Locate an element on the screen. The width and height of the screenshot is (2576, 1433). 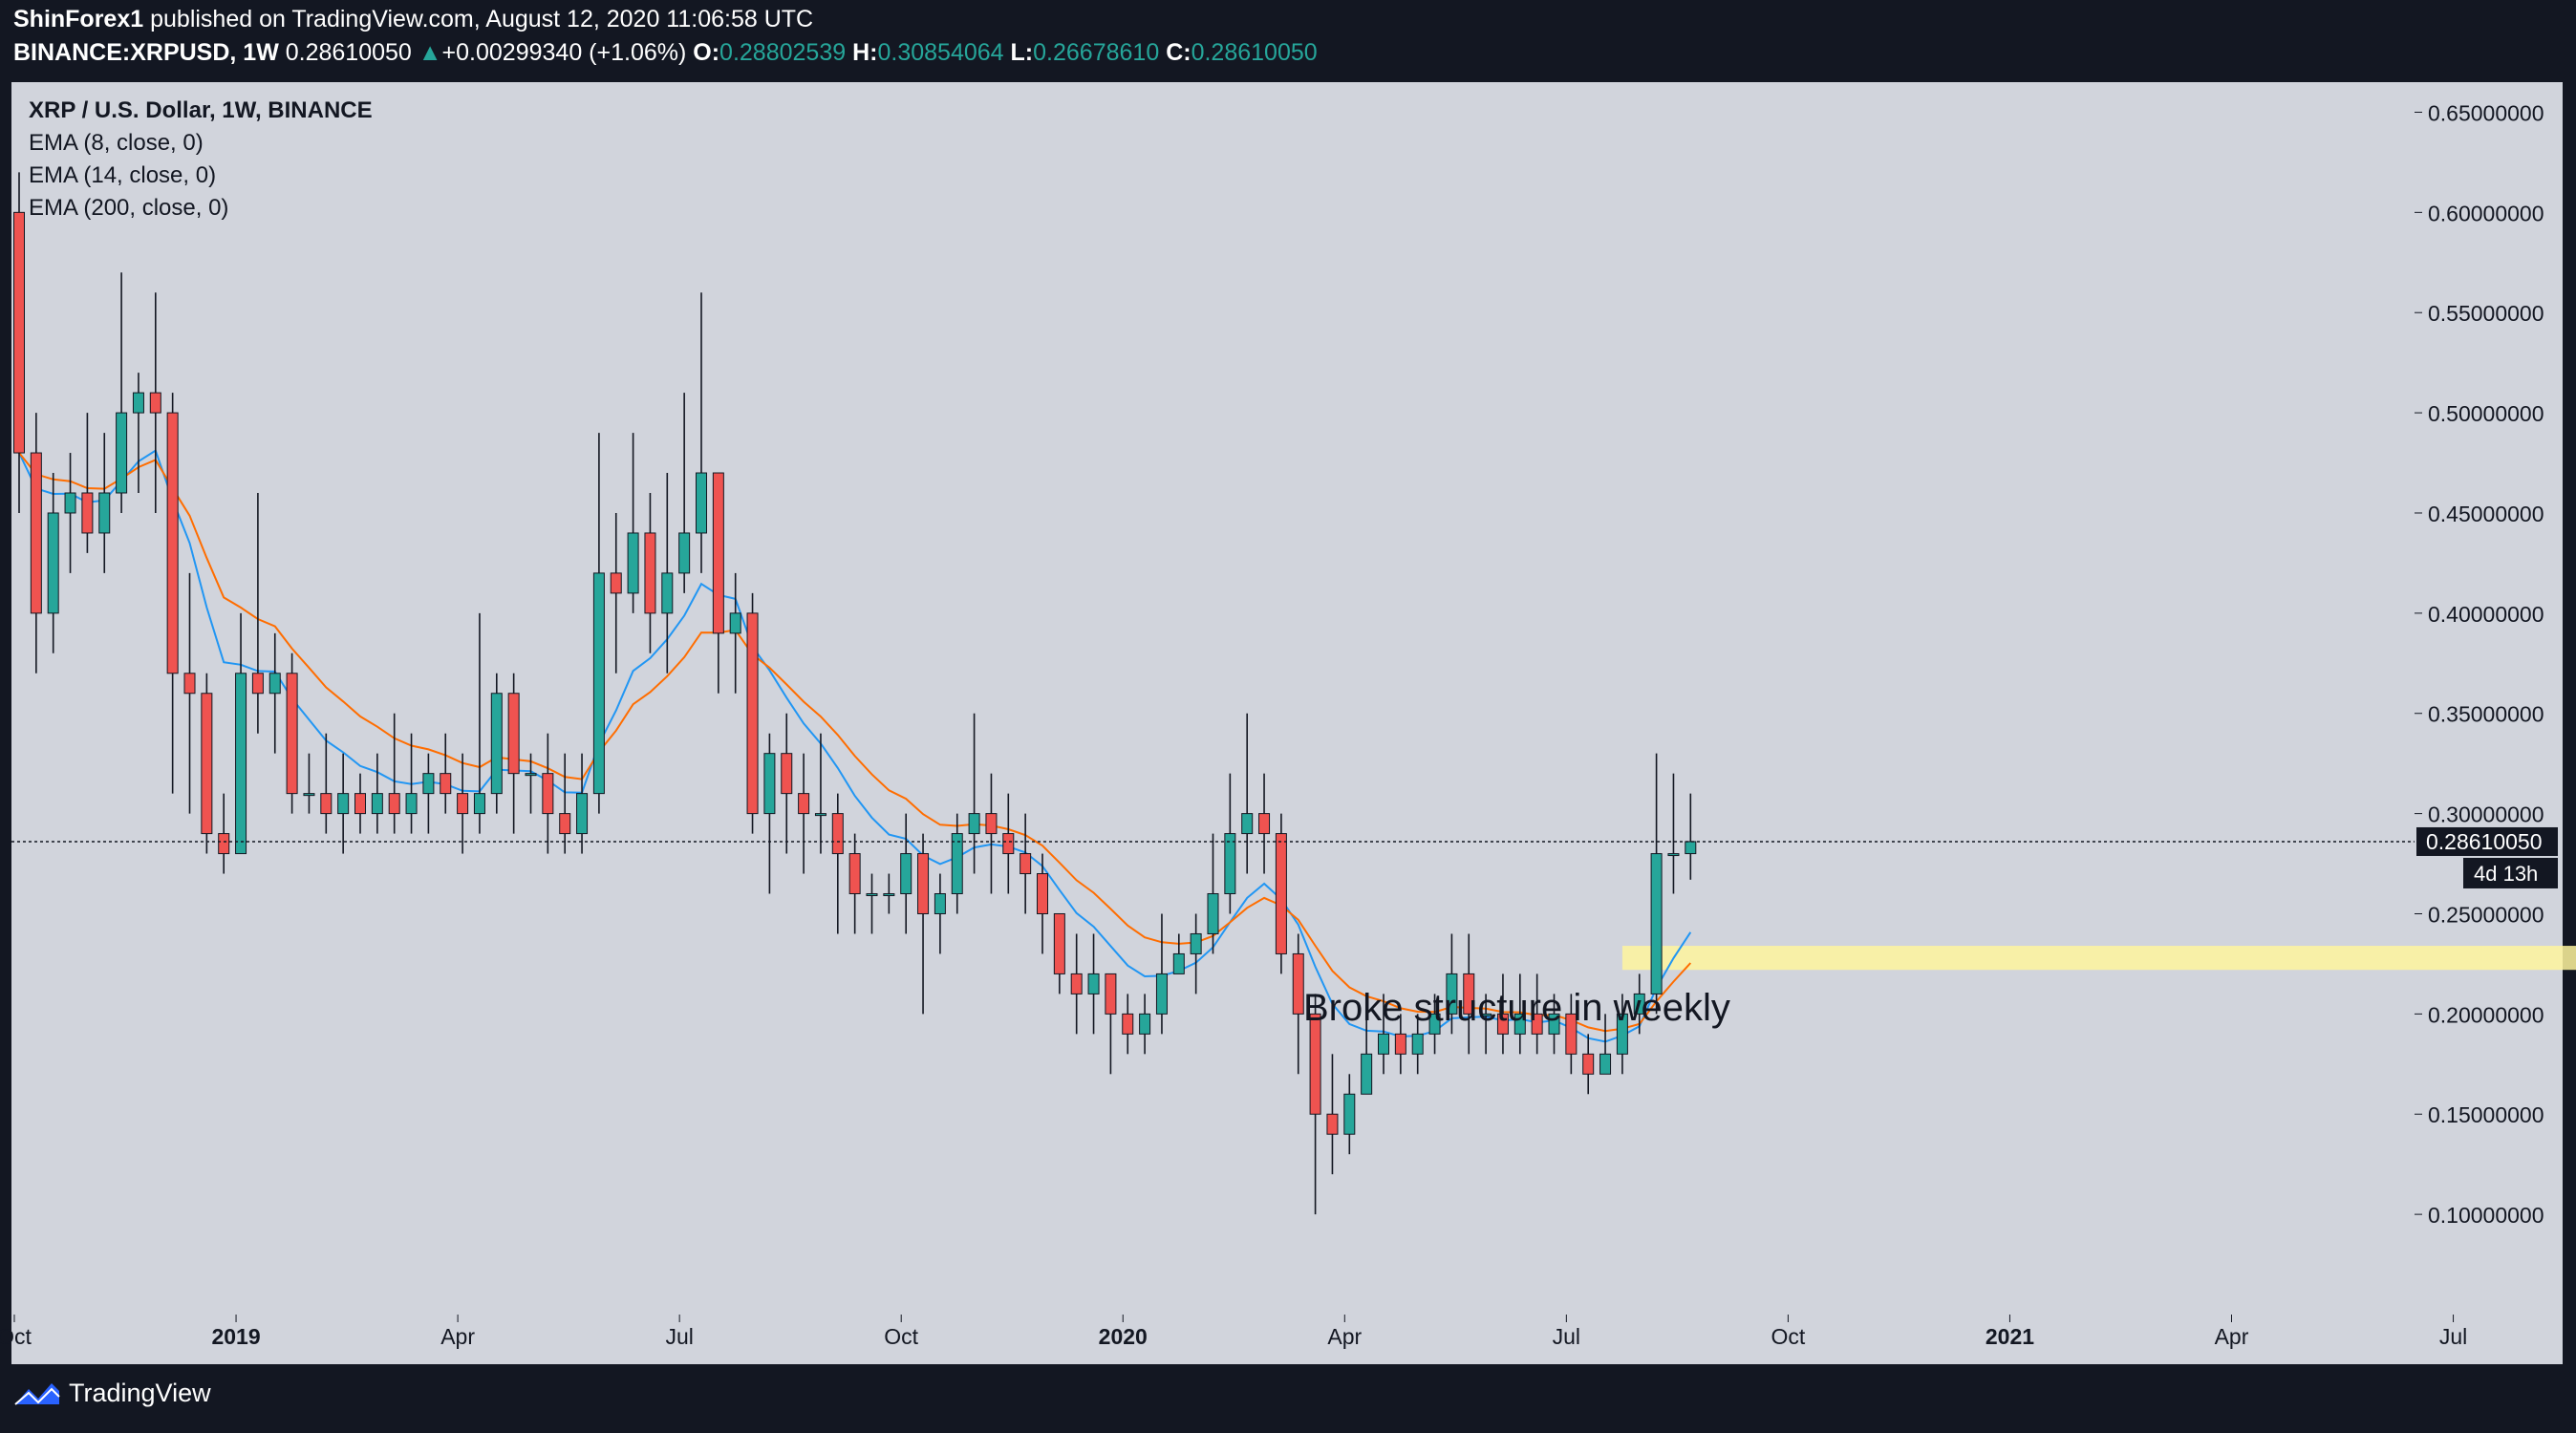
ema-14-legend: EMA (14, close, 0) is located at coordinates (123, 175).